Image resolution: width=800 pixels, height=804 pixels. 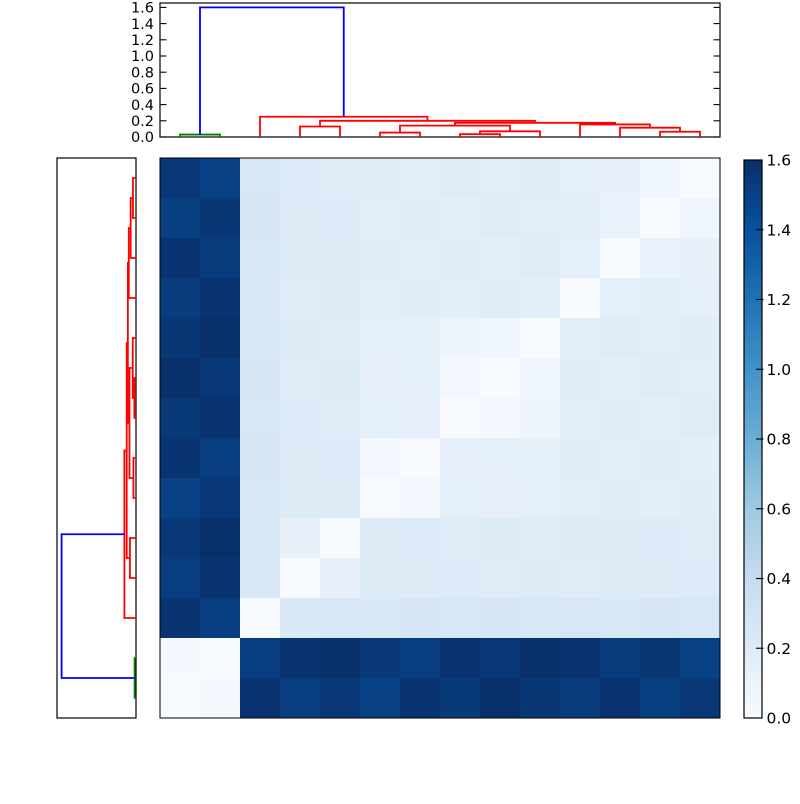 I want to click on colorbar-tick-label: 0.6, so click(x=779, y=509).